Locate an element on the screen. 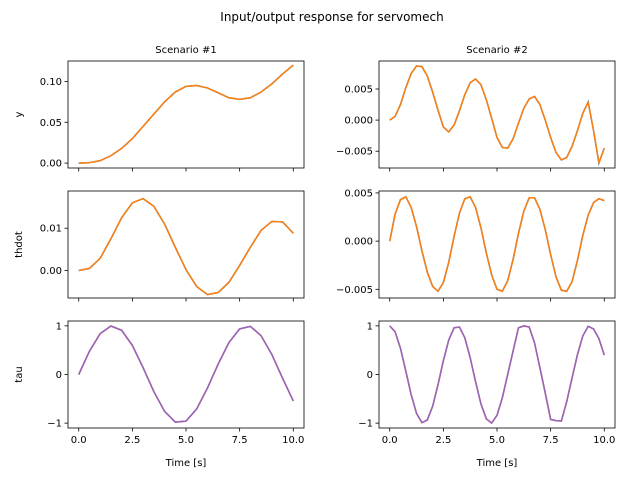  subplot-5: 0.0 2.5 5.0 7.5 10.0 −1 0 1 tau Time [s] is located at coordinates (159, 394).